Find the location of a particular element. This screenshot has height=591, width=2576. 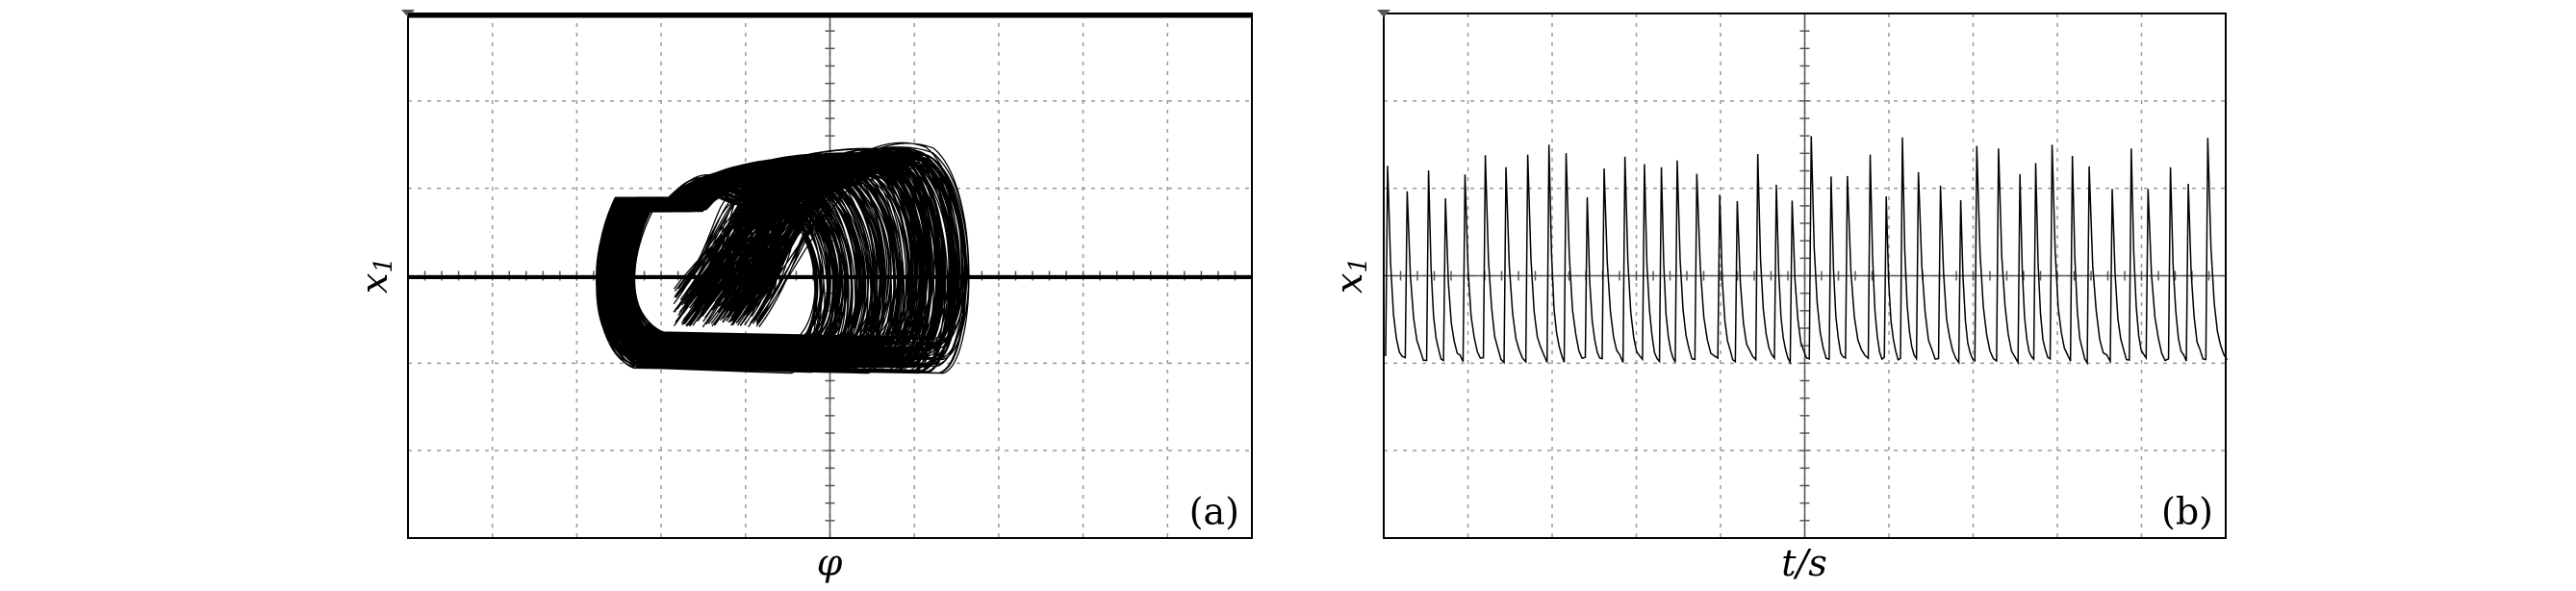

waveform is located at coordinates (1807, 251).